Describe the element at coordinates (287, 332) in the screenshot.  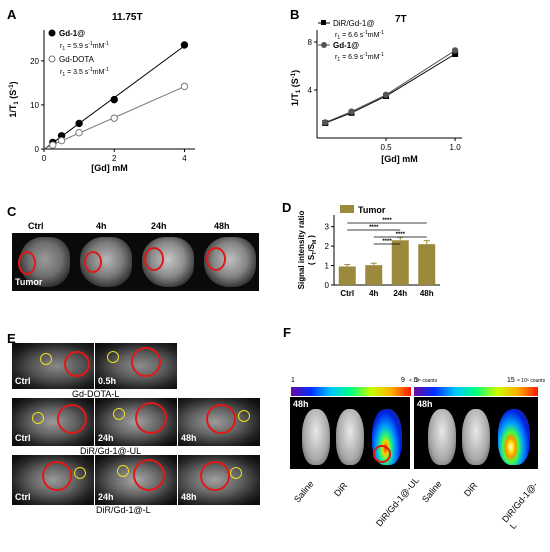
I see `panel-label-f: F` at that location.